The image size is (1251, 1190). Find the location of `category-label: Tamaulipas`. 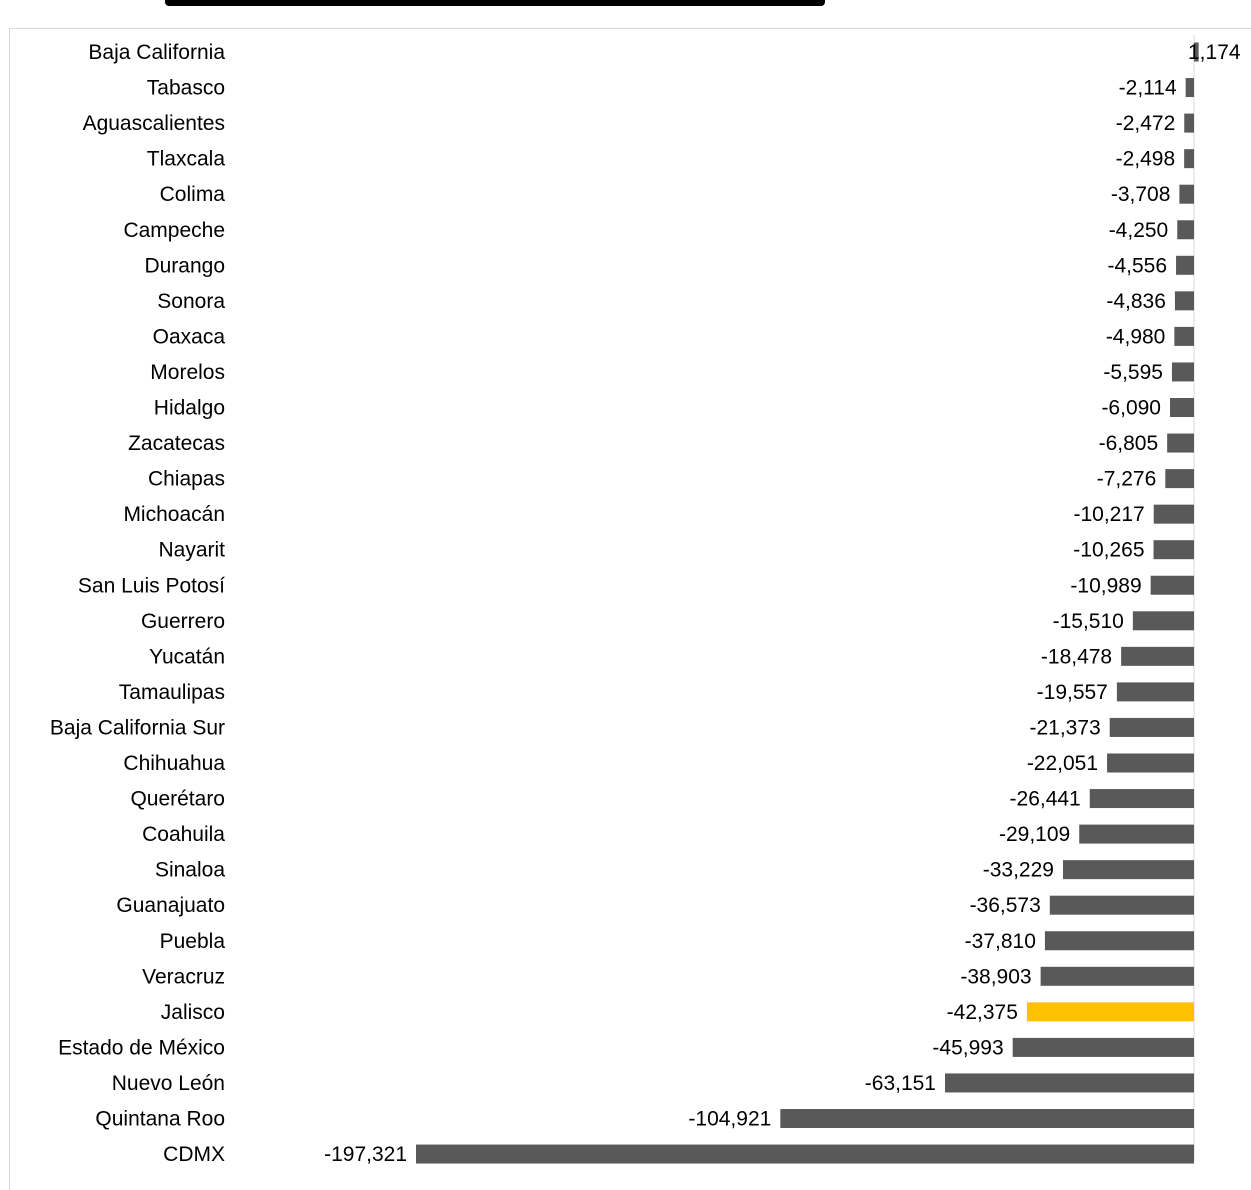

category-label: Tamaulipas is located at coordinates (172, 692).